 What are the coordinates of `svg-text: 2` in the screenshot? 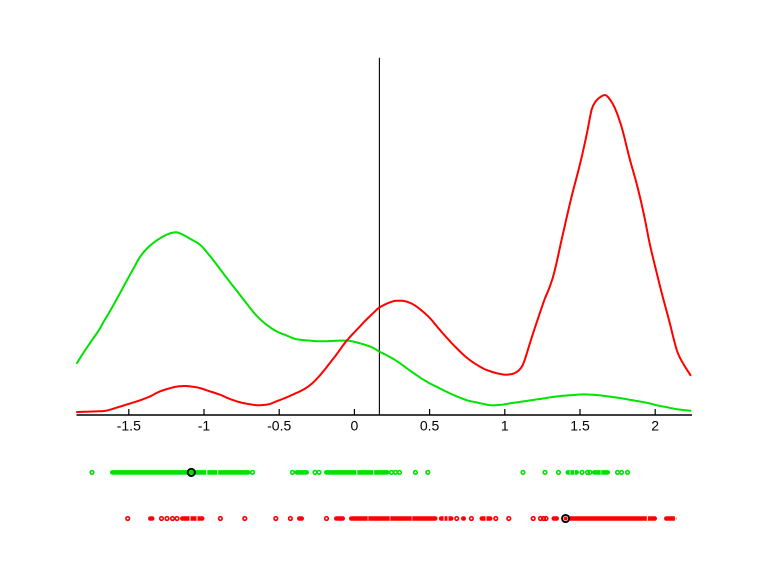 It's located at (655, 426).